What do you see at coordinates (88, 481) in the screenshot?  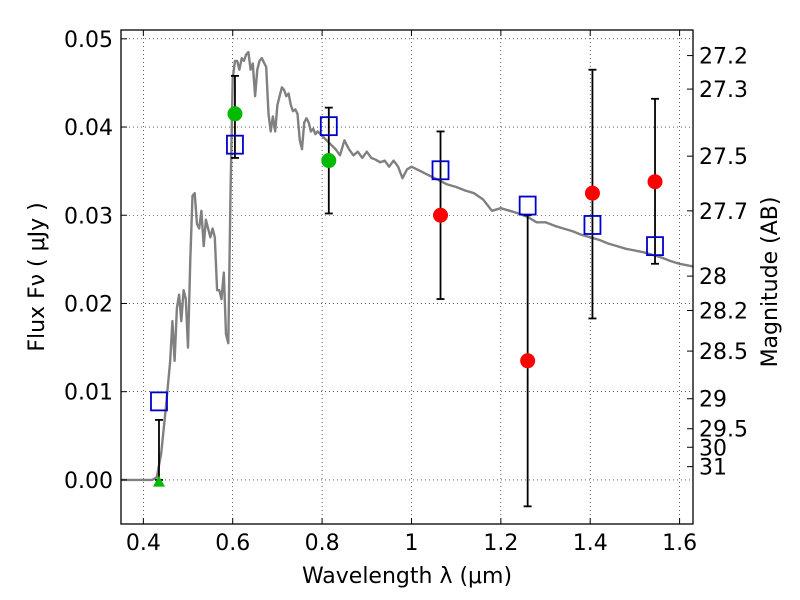 I see `y-tick-label: 0.00` at bounding box center [88, 481].